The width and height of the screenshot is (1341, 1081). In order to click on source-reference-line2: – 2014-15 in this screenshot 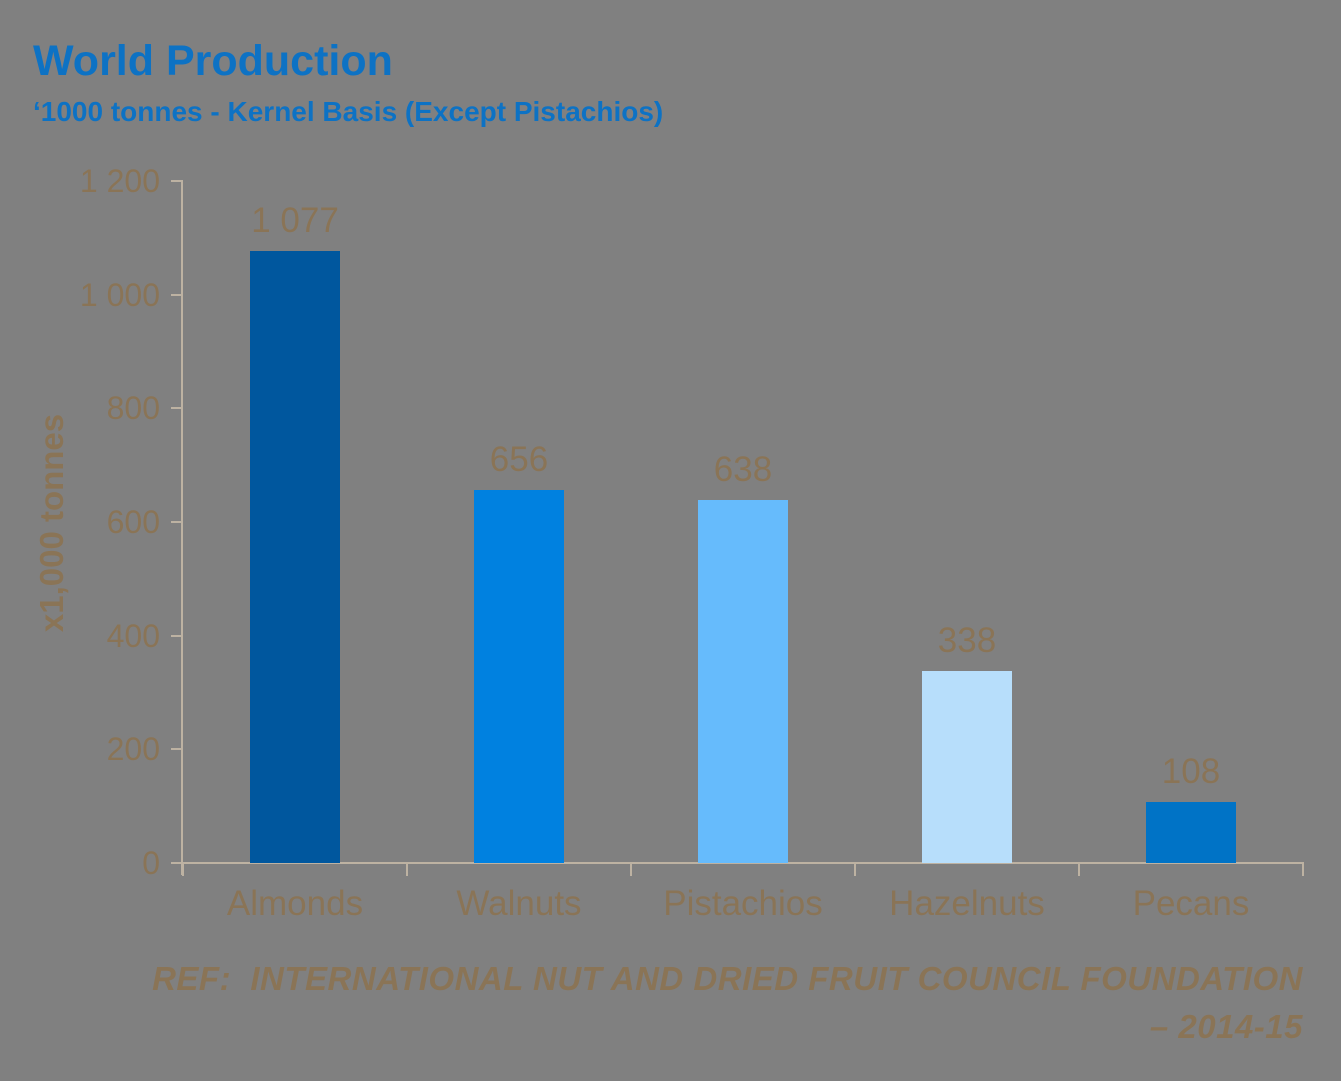, I will do `click(1226, 1026)`.